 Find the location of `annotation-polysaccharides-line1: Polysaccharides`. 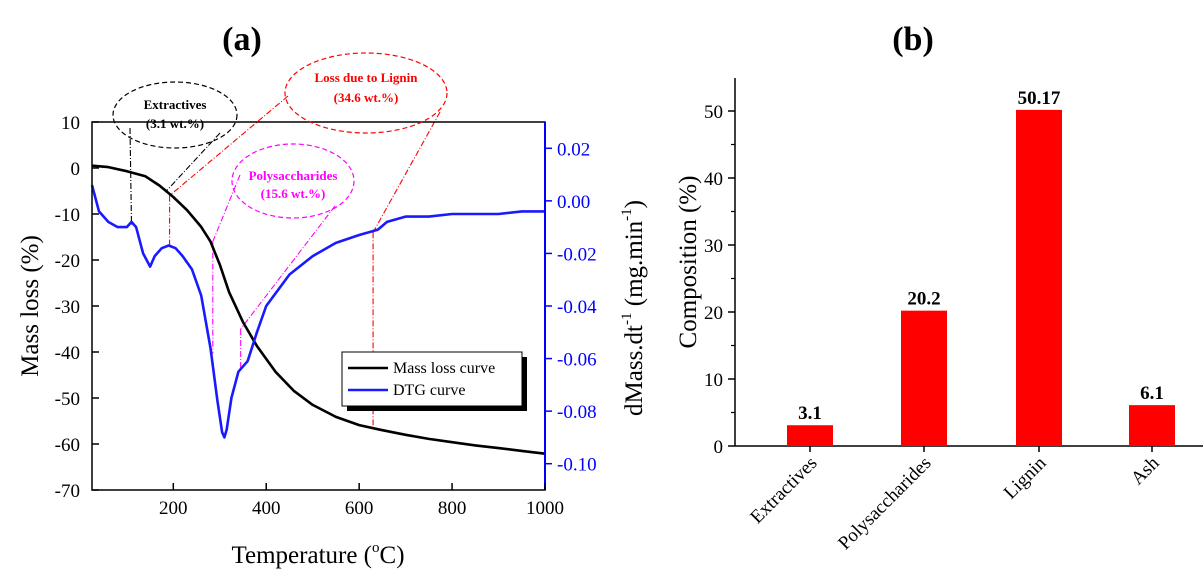

annotation-polysaccharides-line1: Polysaccharides is located at coordinates (293, 175).